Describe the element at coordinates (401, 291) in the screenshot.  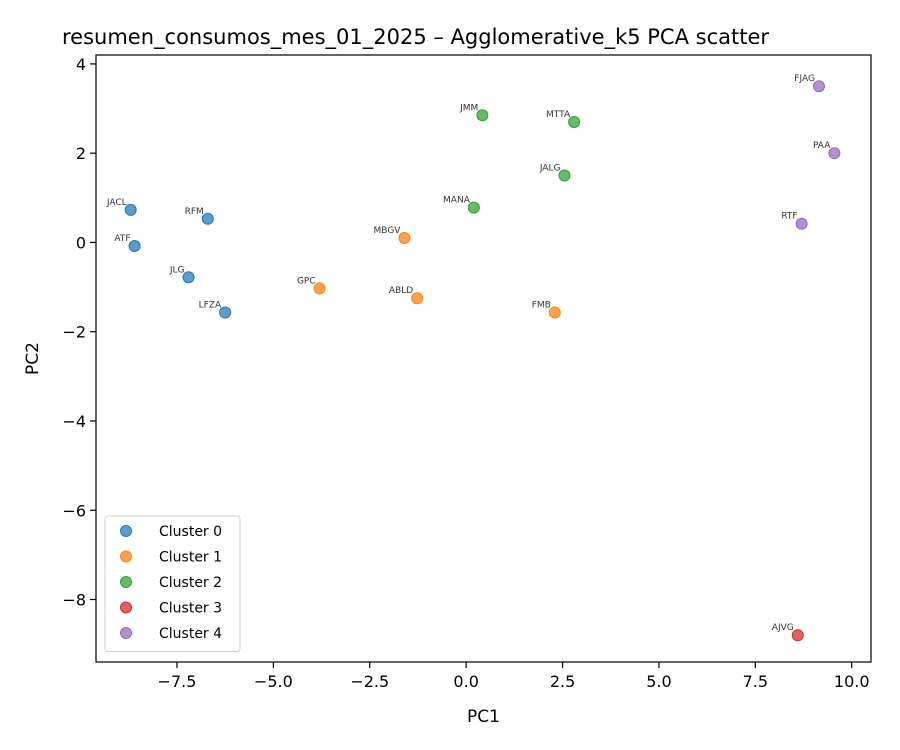
I see `point-label: ABLD` at that location.